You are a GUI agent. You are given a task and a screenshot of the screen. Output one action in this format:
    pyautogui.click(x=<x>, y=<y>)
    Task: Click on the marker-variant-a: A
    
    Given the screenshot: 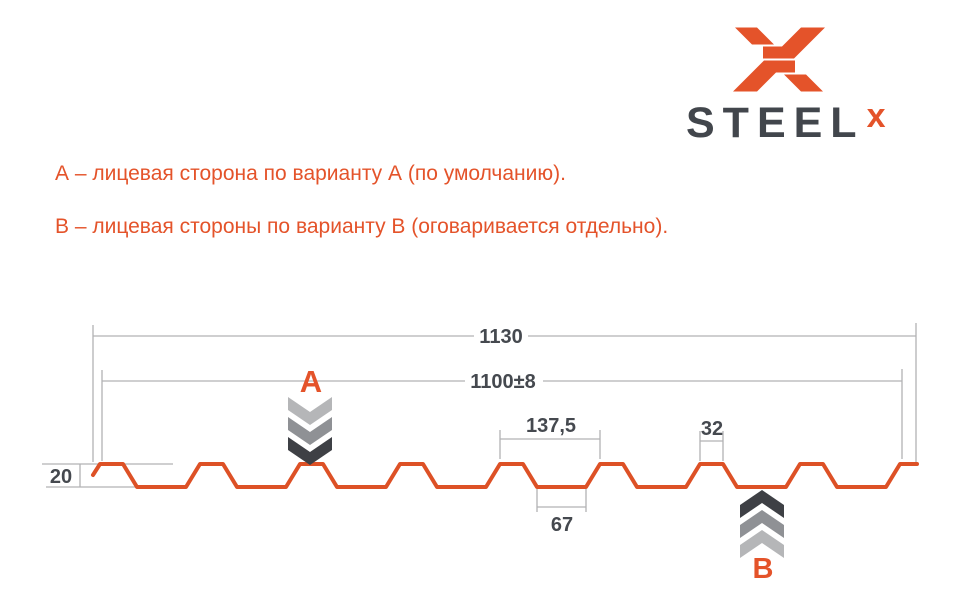 What is the action you would take?
    pyautogui.click(x=310, y=414)
    